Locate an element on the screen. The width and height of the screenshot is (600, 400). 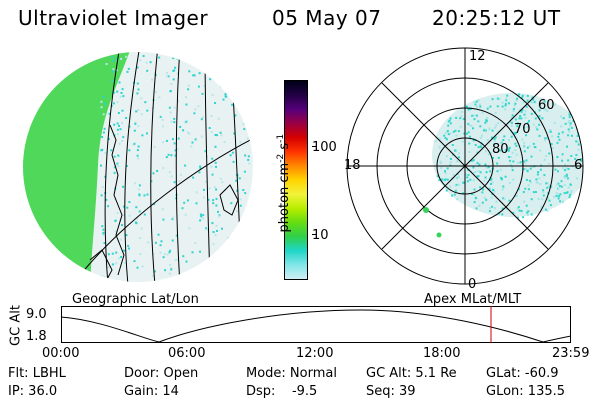
gain-info: Gain: 14 is located at coordinates (151, 391).